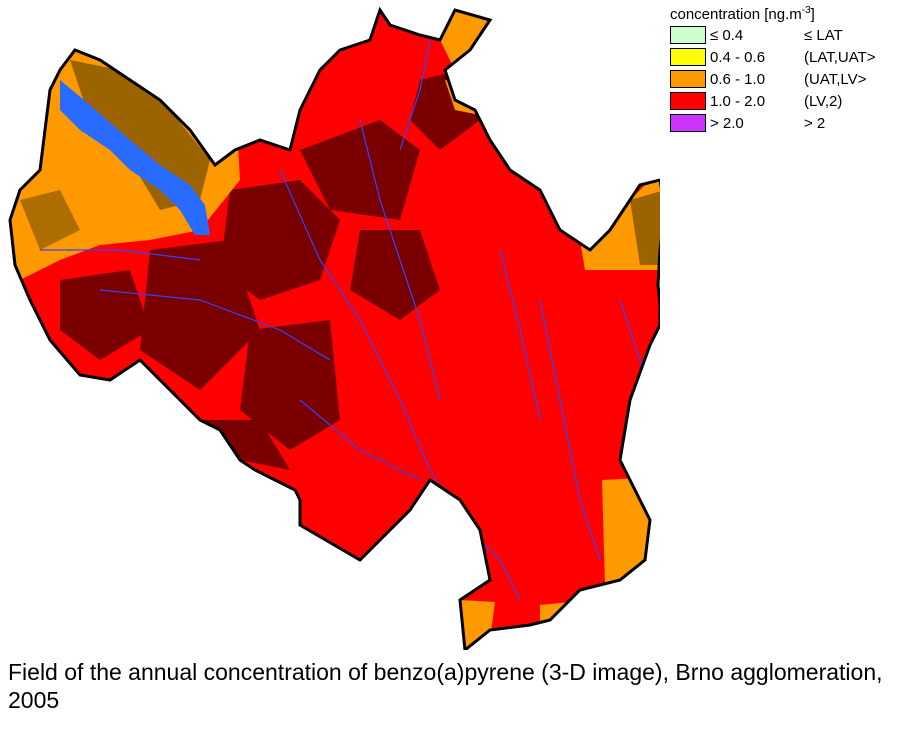 The width and height of the screenshot is (900, 730). Describe the element at coordinates (784, 101) in the screenshot. I see `legend-item: 1.0 - 2.0 (LV,2)` at that location.